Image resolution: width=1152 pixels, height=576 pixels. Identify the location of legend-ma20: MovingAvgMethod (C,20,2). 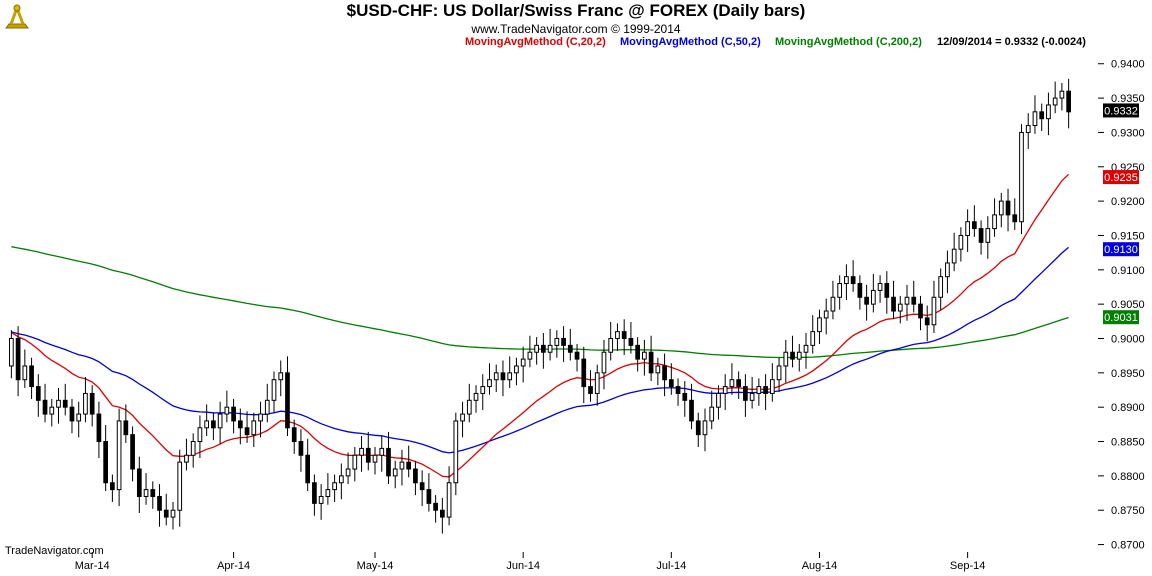
(535, 42).